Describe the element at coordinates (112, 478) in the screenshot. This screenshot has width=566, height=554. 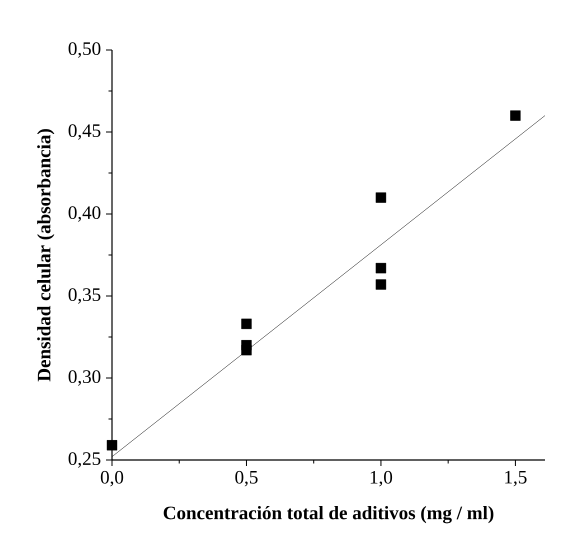
I see `x-tick-label: 0,0` at that location.